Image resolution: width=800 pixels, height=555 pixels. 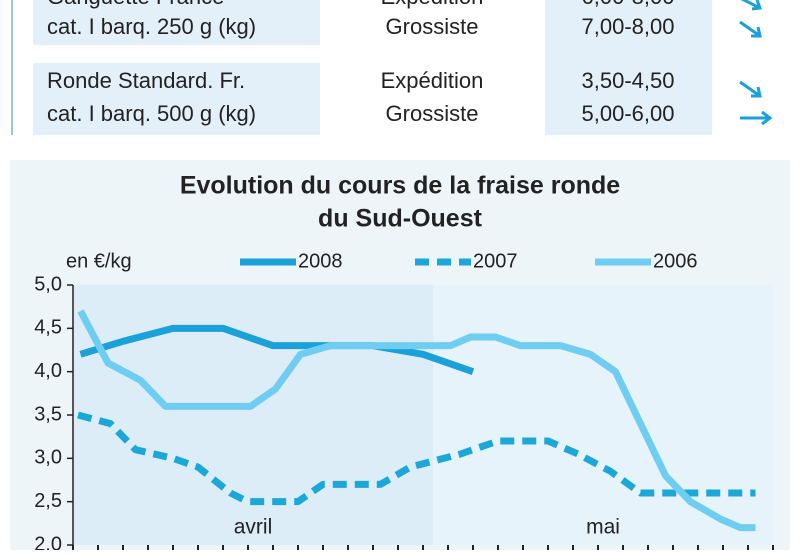 I want to click on arrow-right, so click(x=756, y=118).